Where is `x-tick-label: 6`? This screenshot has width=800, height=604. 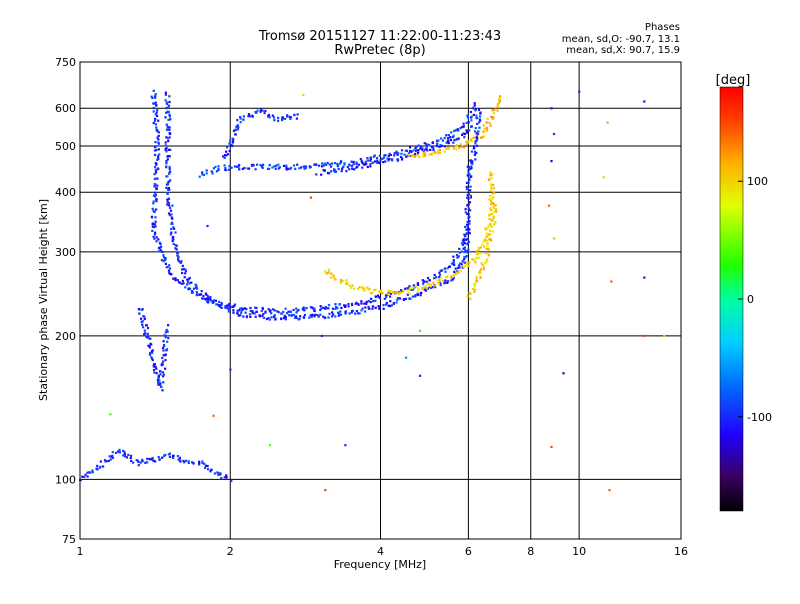
x-tick-label: 6 is located at coordinates (468, 551).